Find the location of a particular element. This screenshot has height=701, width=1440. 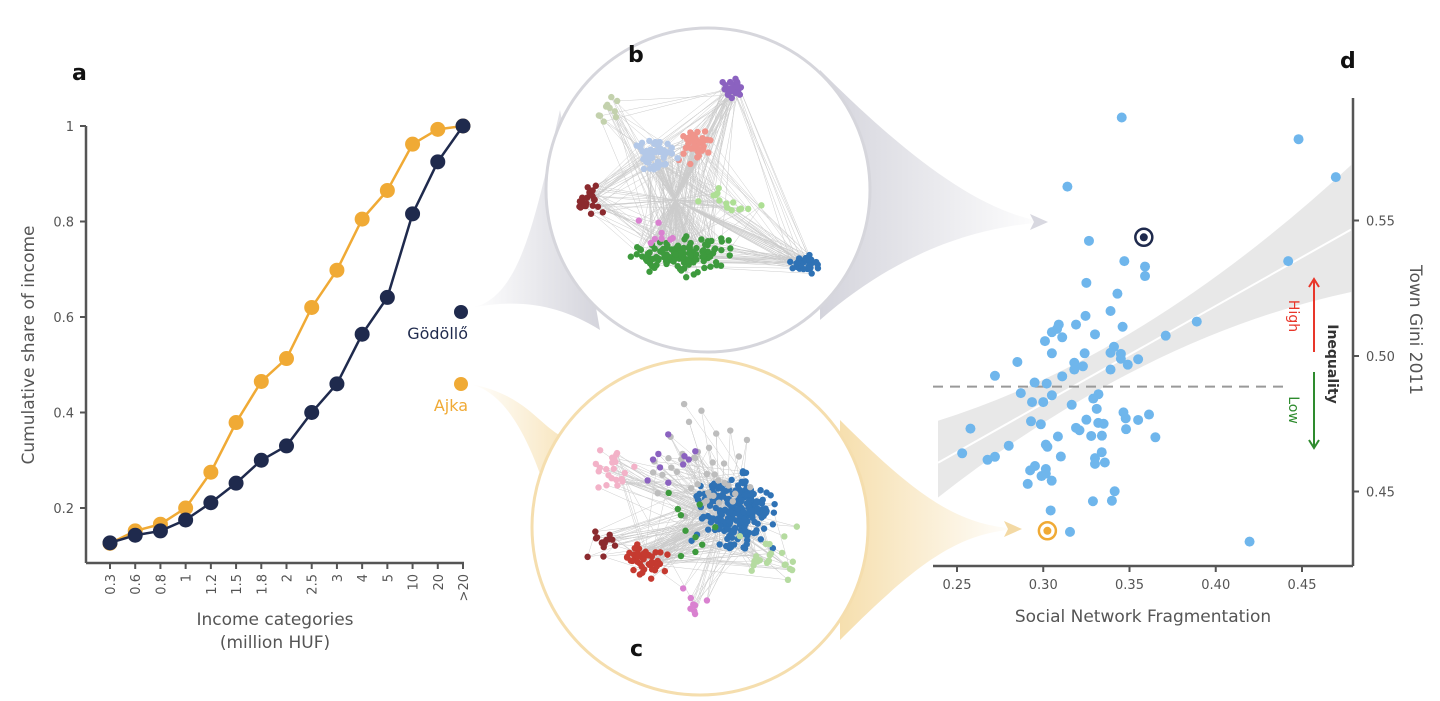

y-tick-label: 0.8 is located at coordinates (63, 223).